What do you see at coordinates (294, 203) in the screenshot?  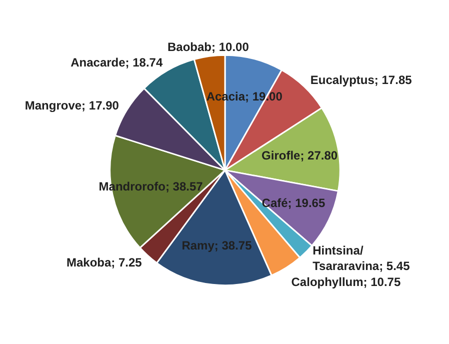 I see `slice-label: Café; 19.65` at bounding box center [294, 203].